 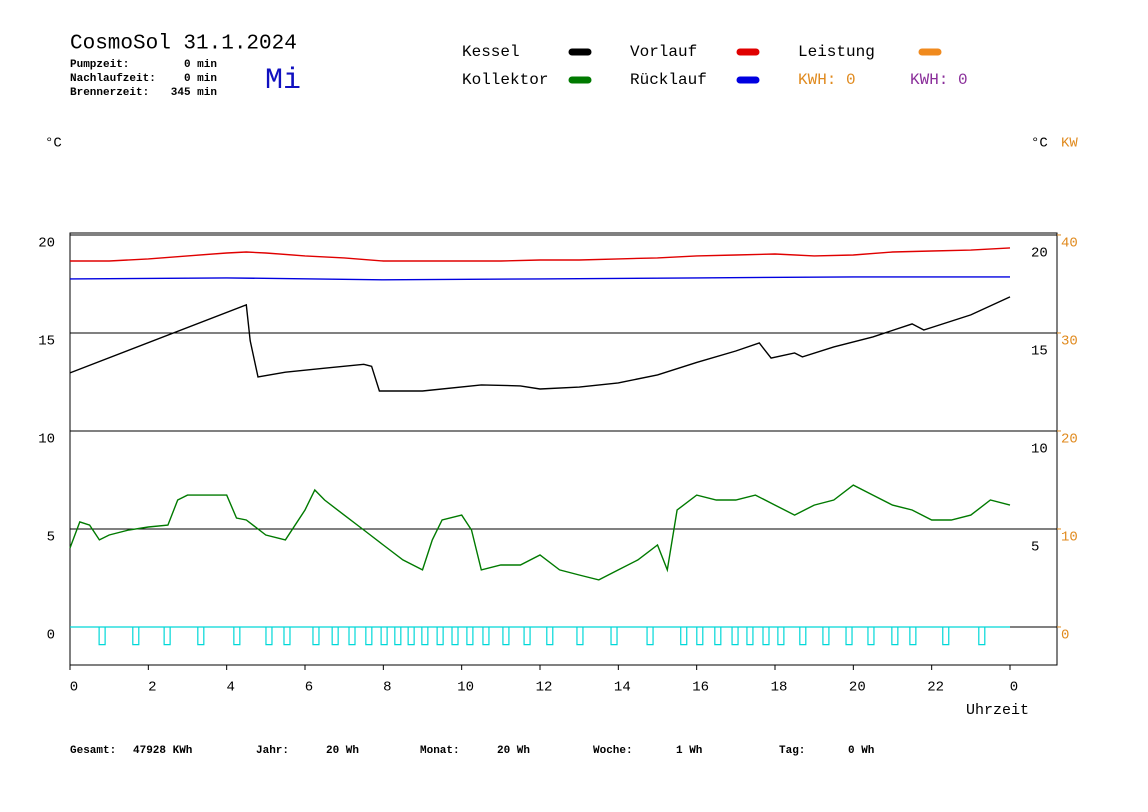 I want to click on legend-label: Leistung, so click(x=836, y=52).